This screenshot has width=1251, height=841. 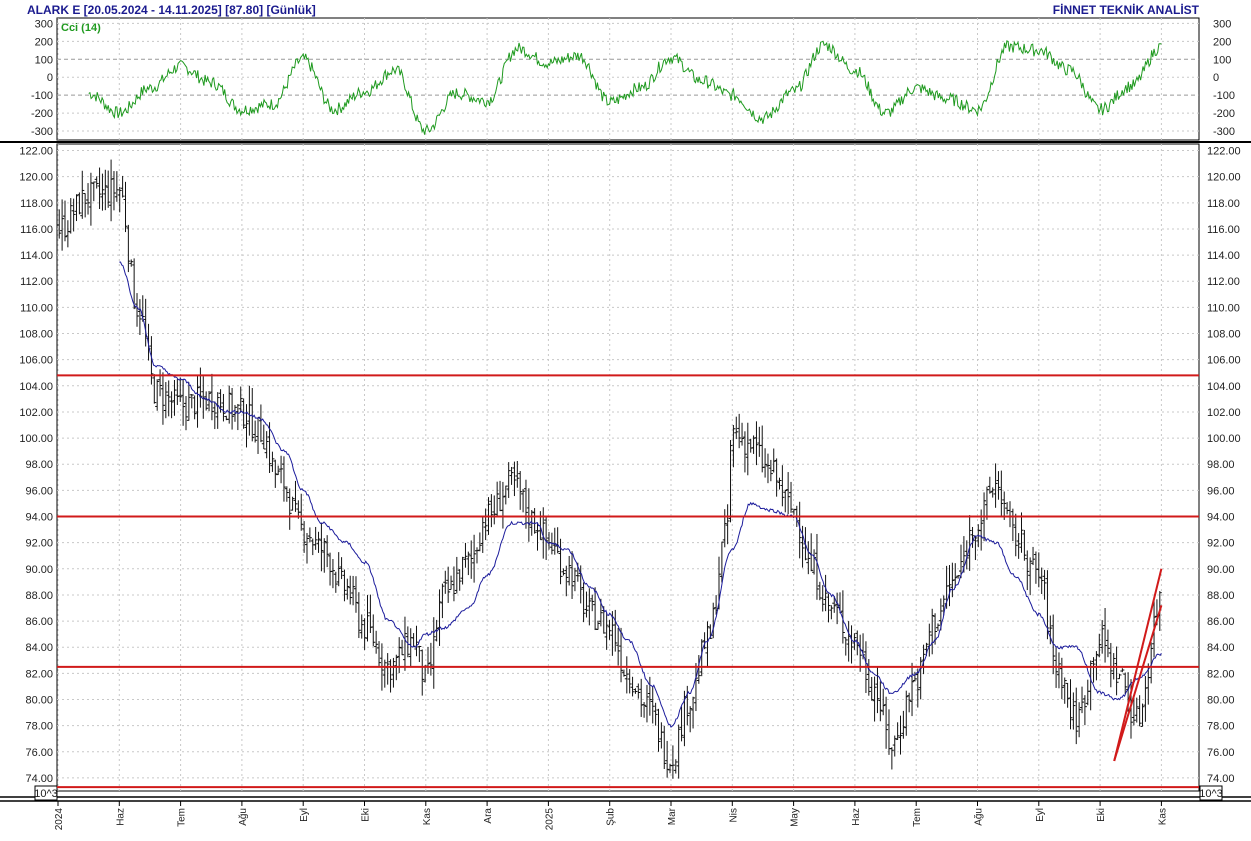 What do you see at coordinates (39, 465) in the screenshot?
I see `price-ytick-left: 98.00` at bounding box center [39, 465].